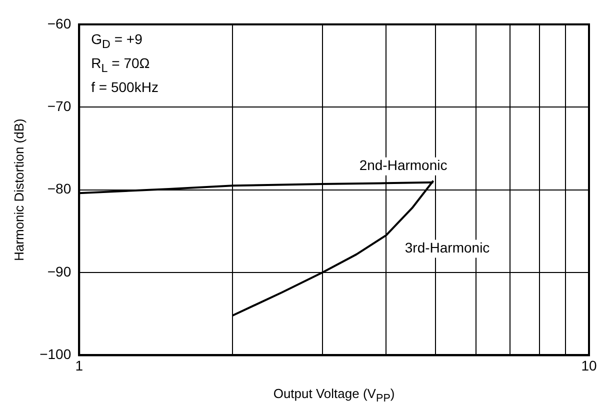  I want to click on y-tick-label: −100, so click(56, 354).